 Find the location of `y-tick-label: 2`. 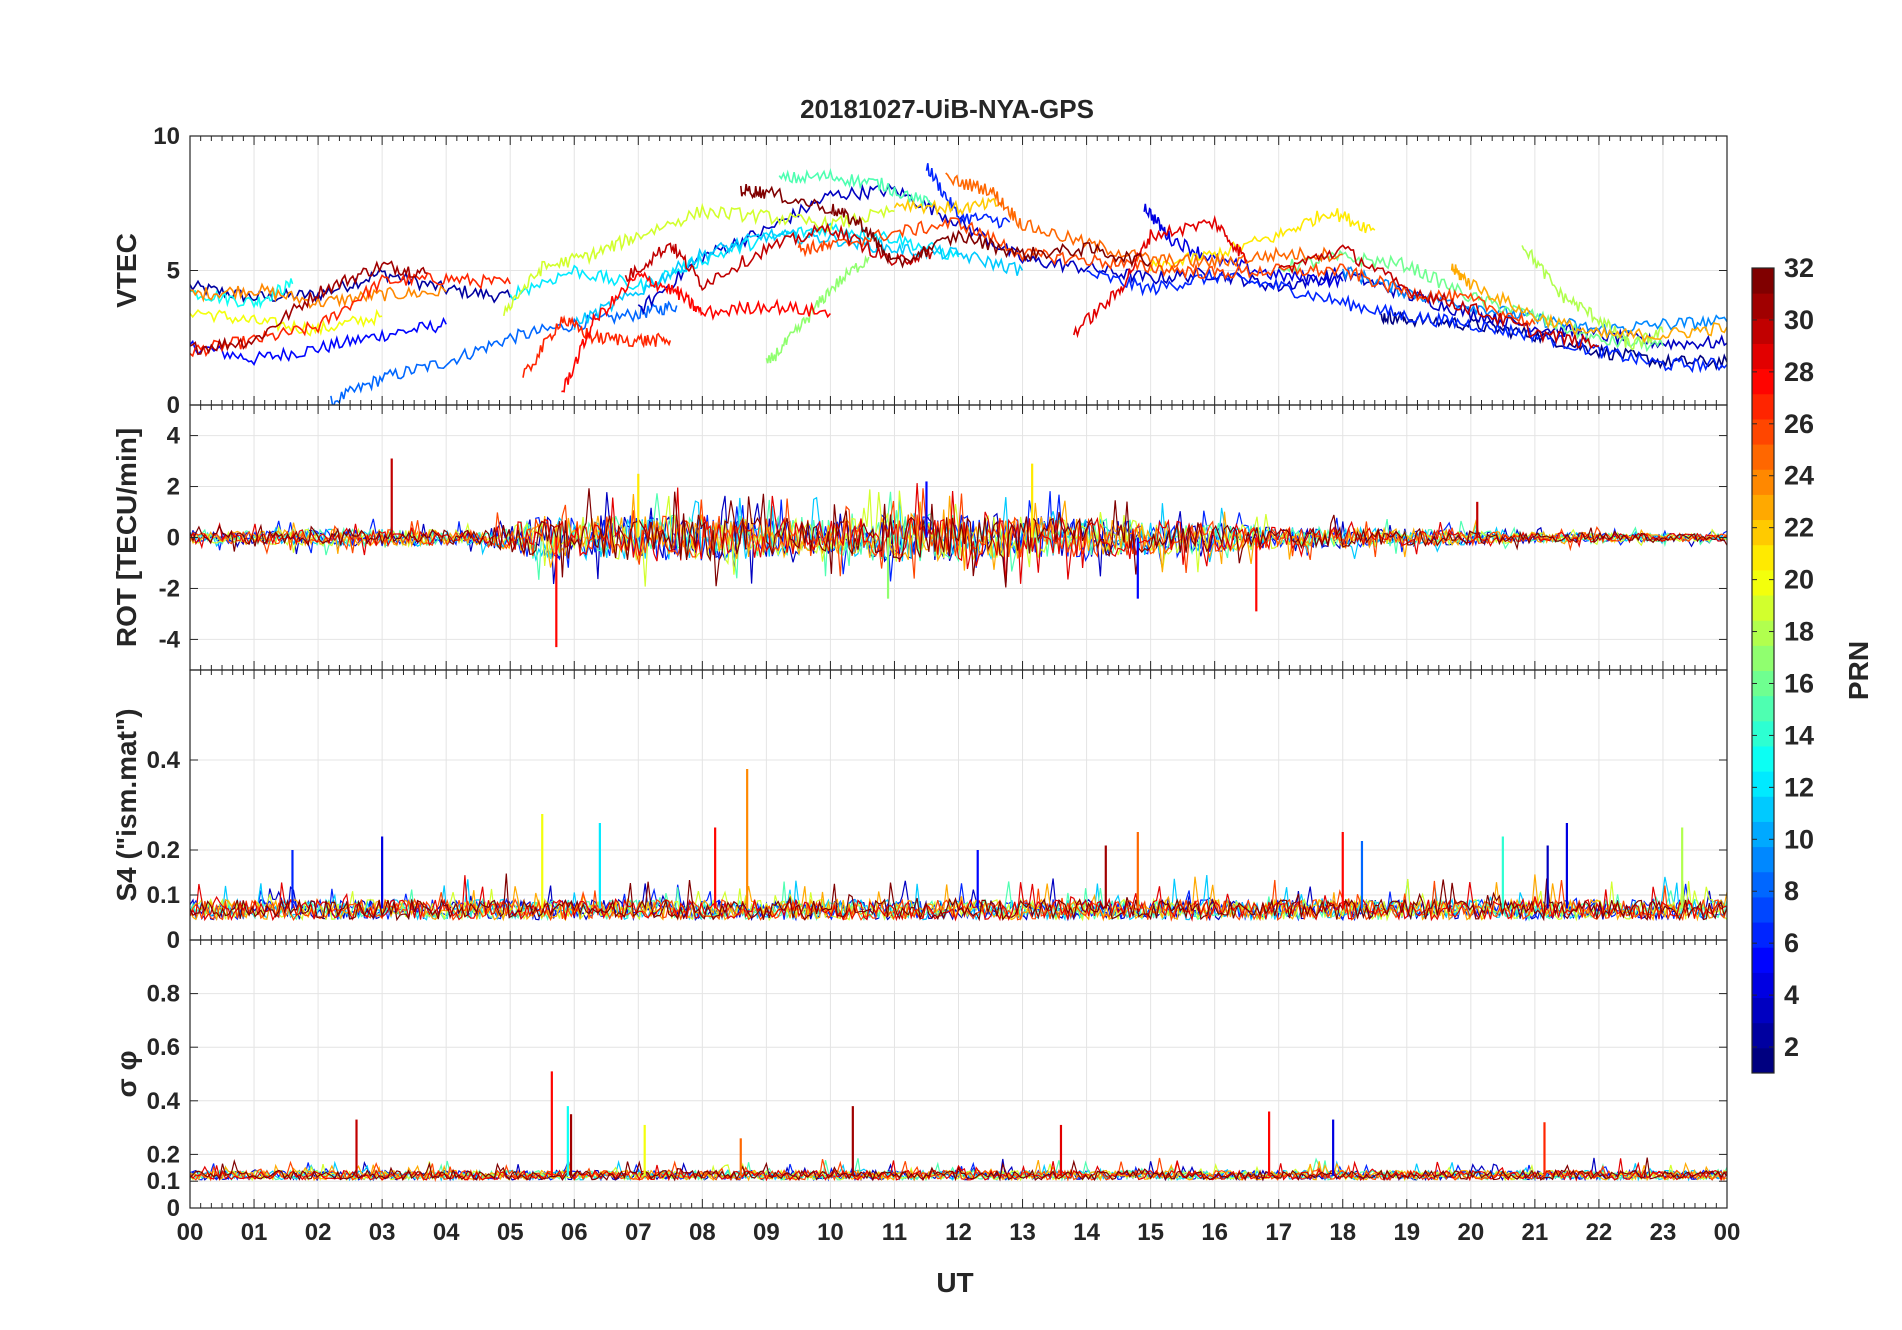

y-tick-label: 2 is located at coordinates (173, 487).